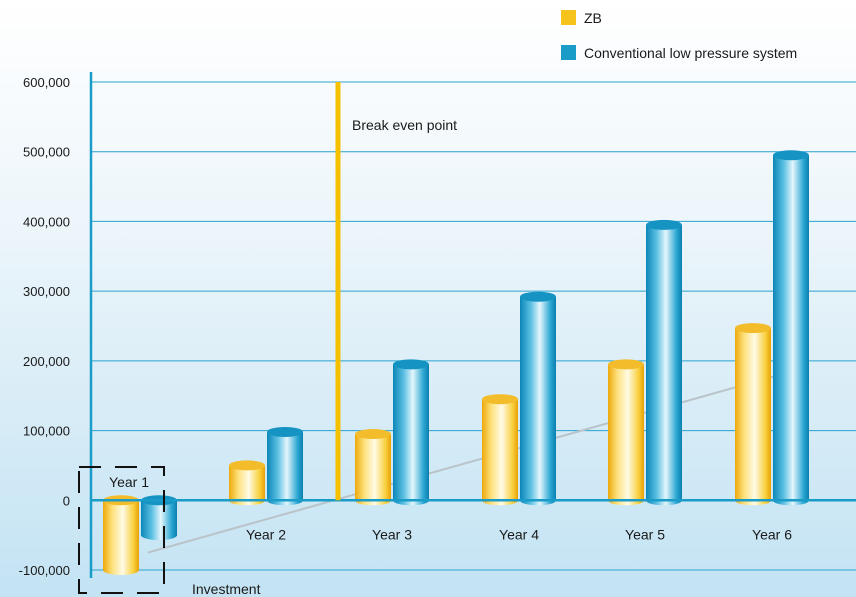 The image size is (856, 597). I want to click on y-tick-label: 400,000, so click(46, 221).